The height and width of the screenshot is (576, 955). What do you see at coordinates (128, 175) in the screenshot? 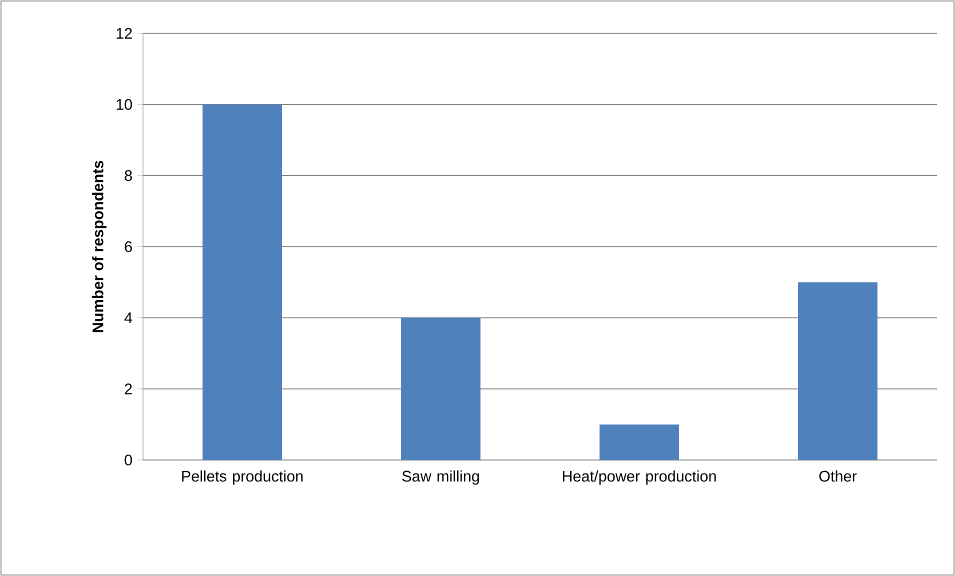
I see `y-tick-label: 8` at bounding box center [128, 175].